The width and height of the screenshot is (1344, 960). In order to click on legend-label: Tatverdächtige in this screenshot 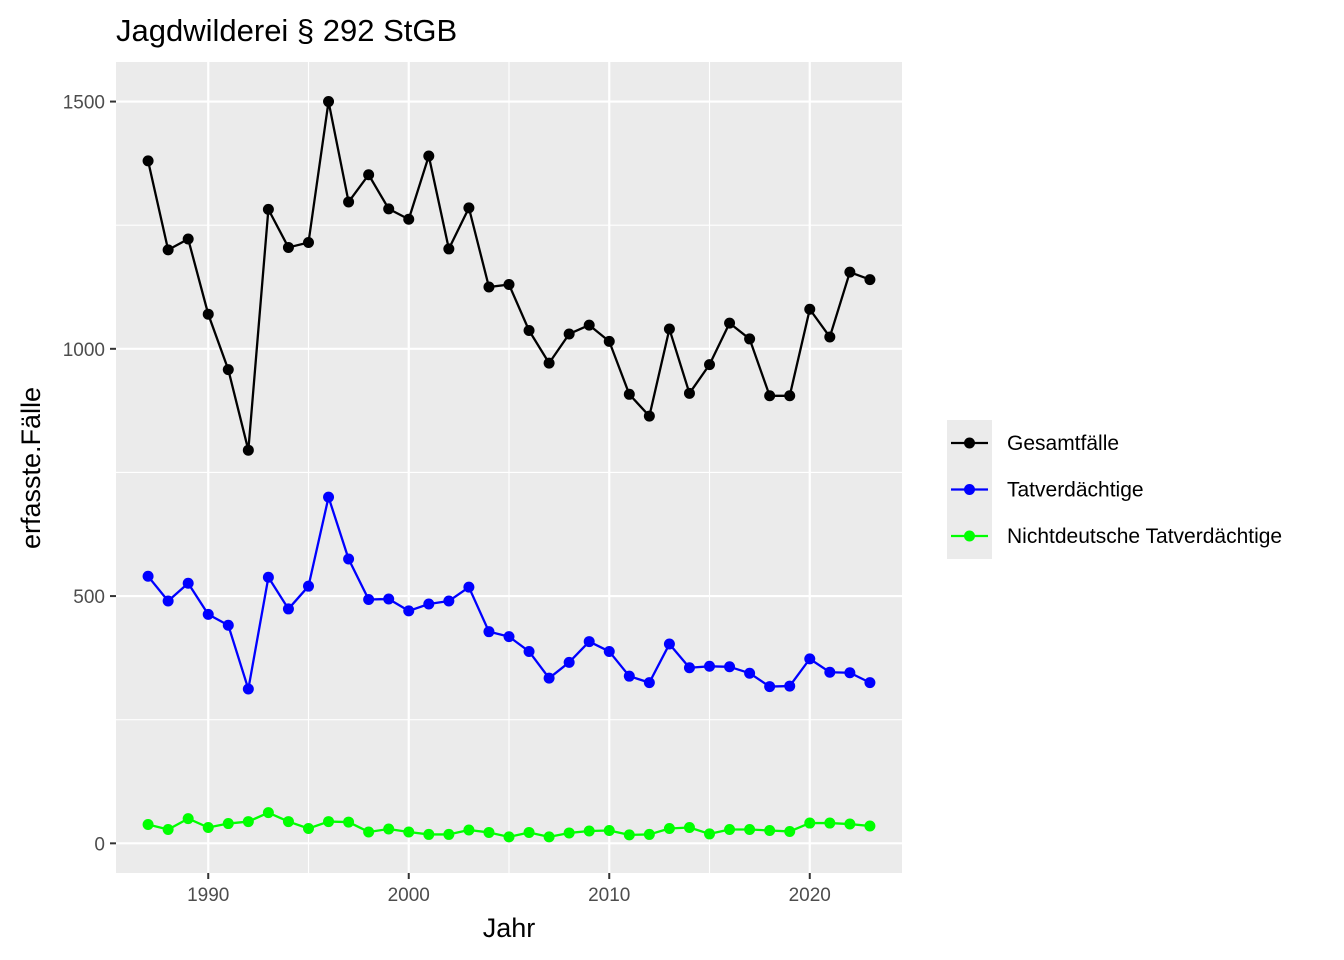, I will do `click(1075, 490)`.